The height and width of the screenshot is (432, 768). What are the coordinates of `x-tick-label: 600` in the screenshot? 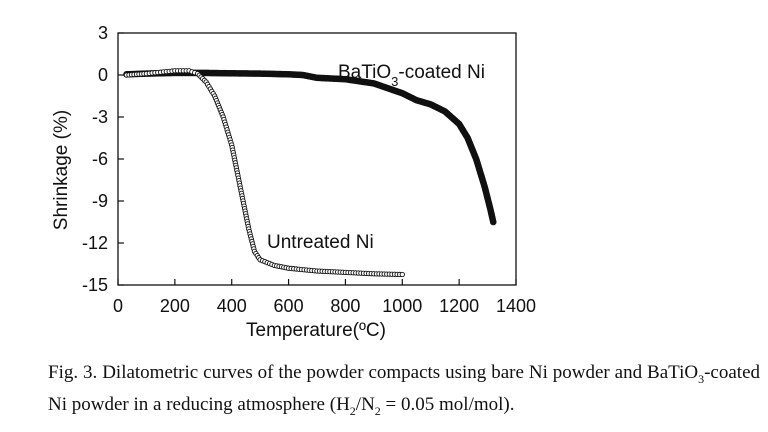 It's located at (289, 306).